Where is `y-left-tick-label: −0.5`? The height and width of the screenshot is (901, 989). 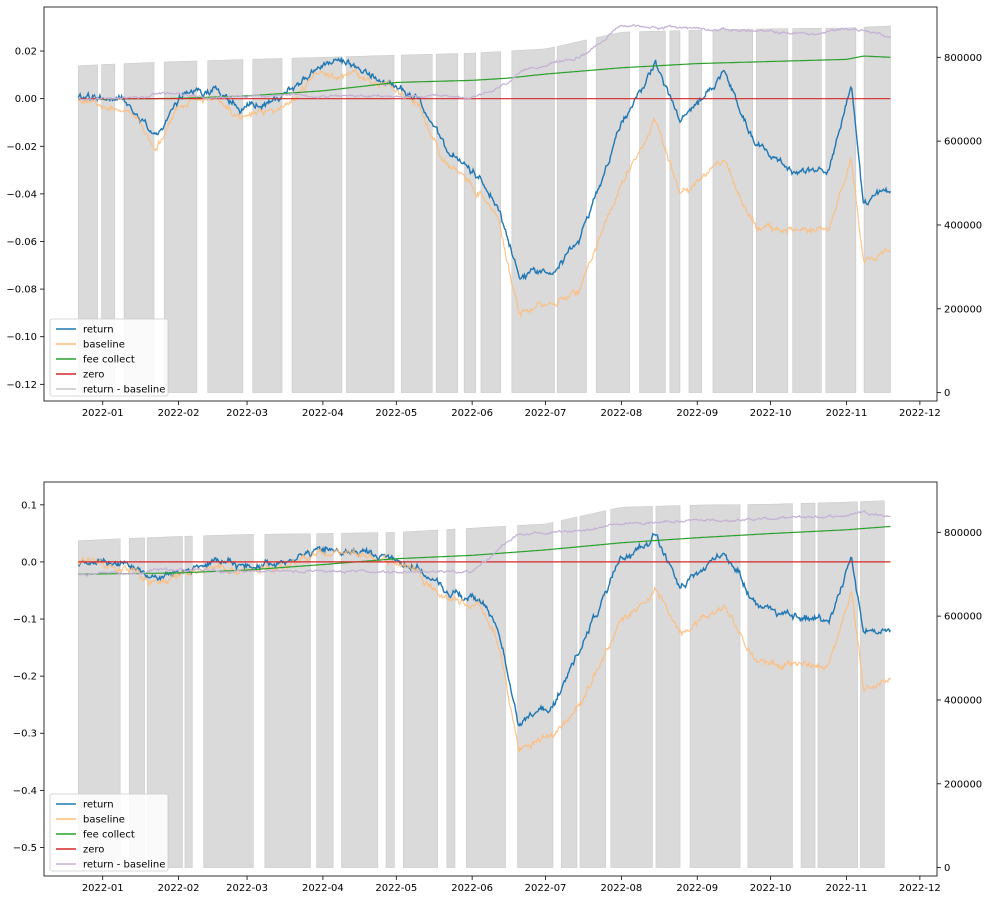
y-left-tick-label: −0.5 is located at coordinates (25, 848).